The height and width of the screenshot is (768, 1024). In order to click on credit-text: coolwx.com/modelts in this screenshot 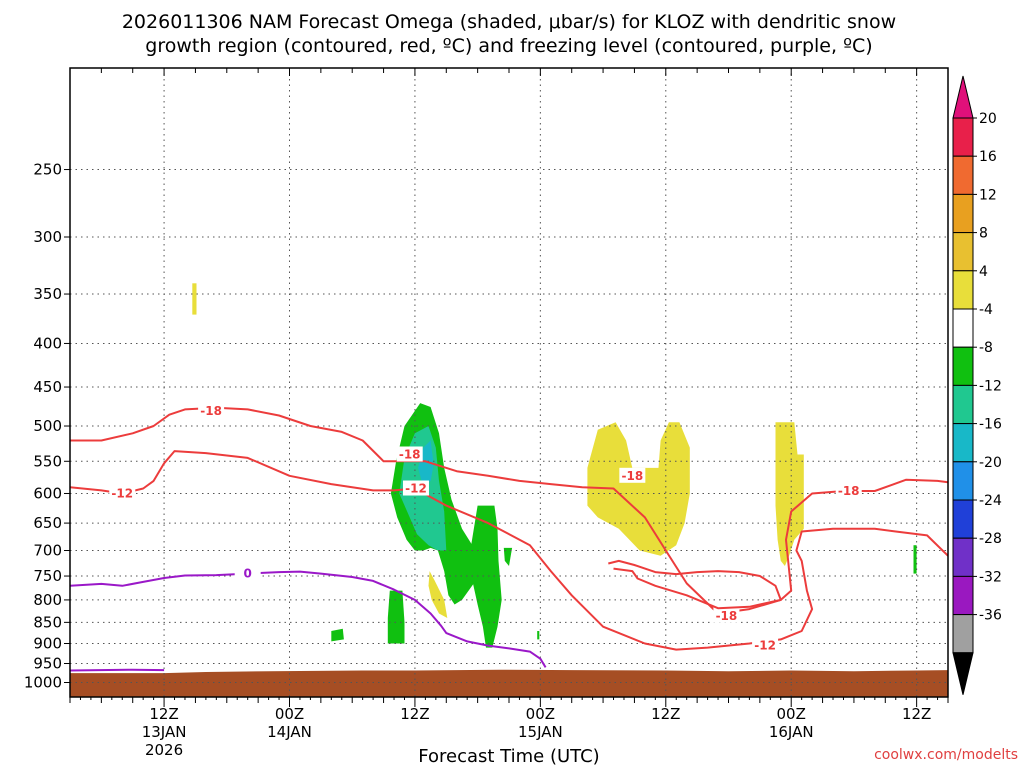, I will do `click(946, 755)`.